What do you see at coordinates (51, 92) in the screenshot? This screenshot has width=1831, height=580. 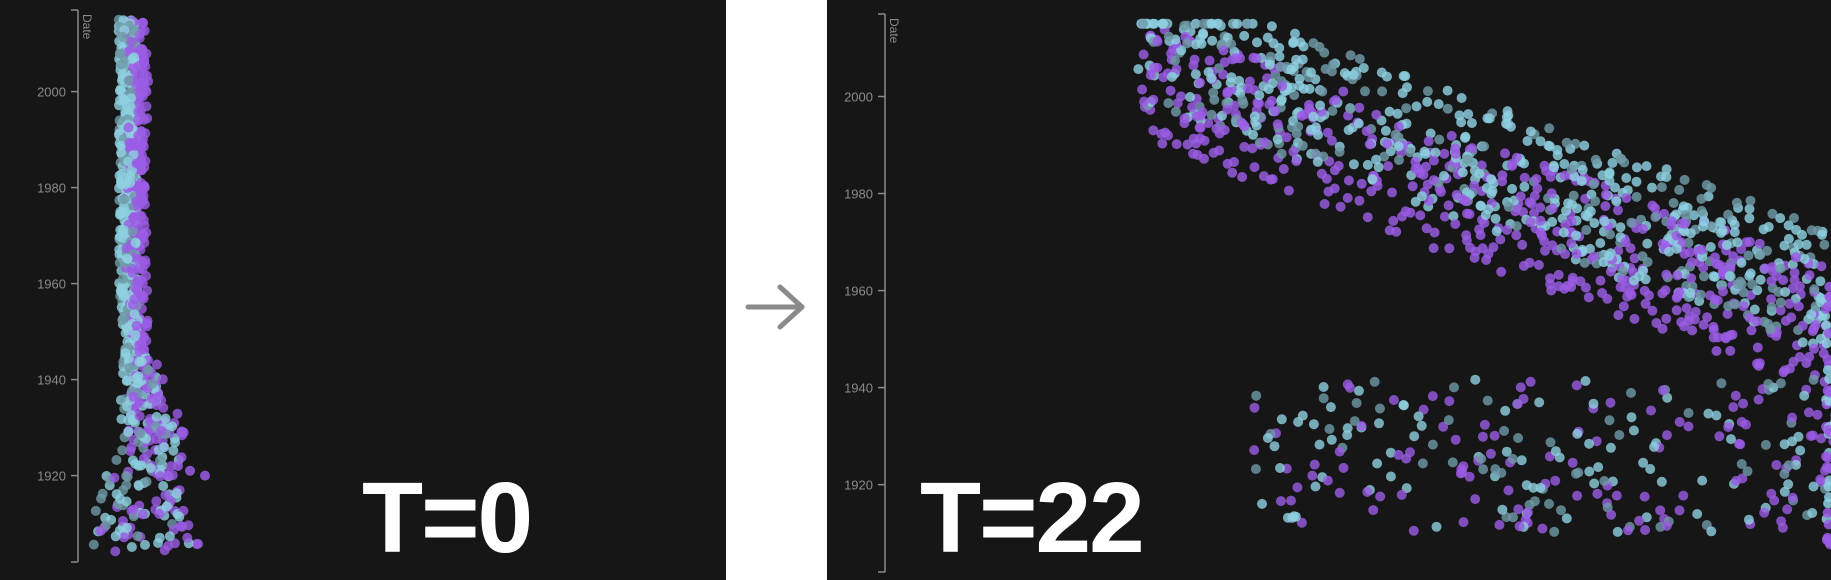 I see `y-tick-label: 2000` at bounding box center [51, 92].